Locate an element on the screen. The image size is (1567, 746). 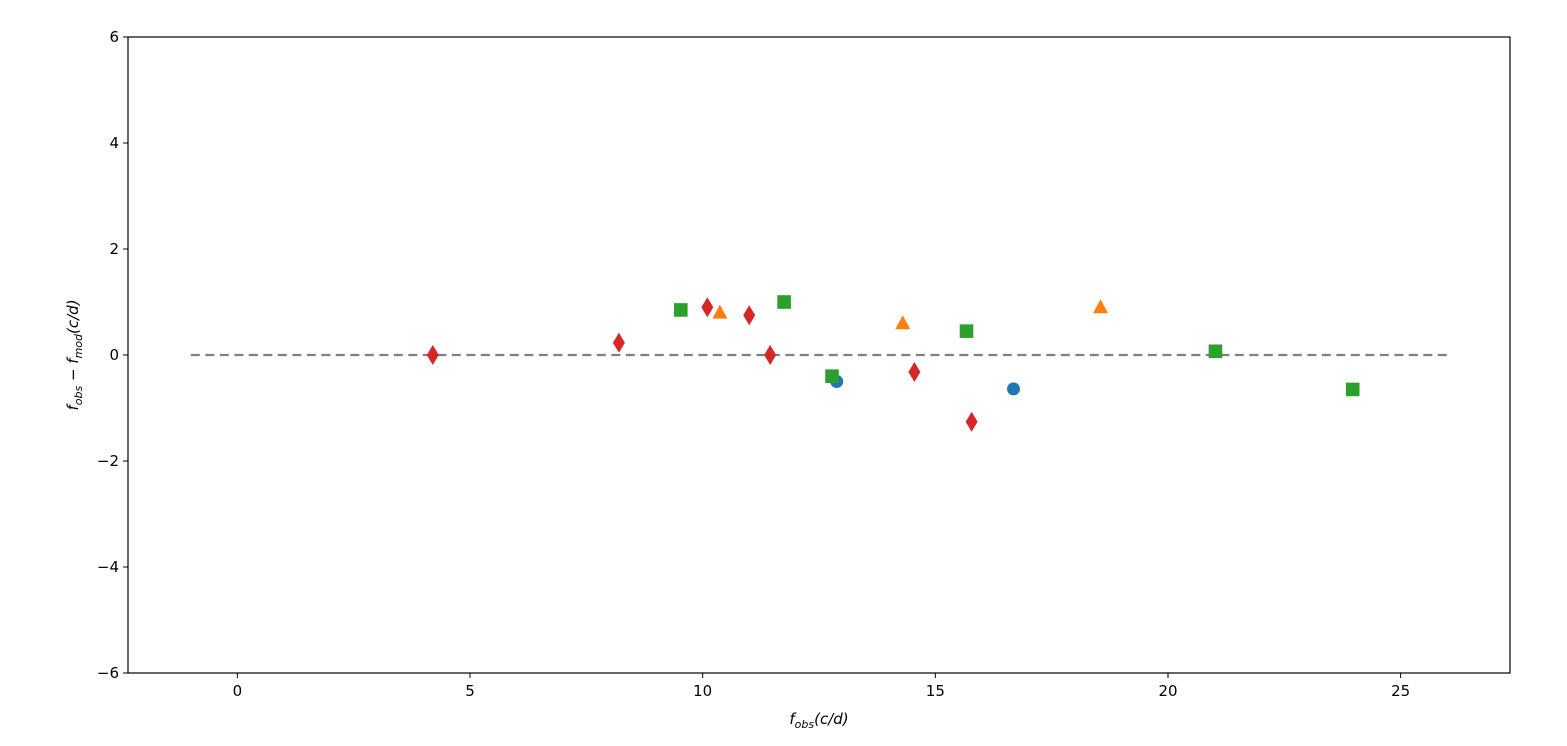
y-tick-label: 4 is located at coordinates (114, 143).